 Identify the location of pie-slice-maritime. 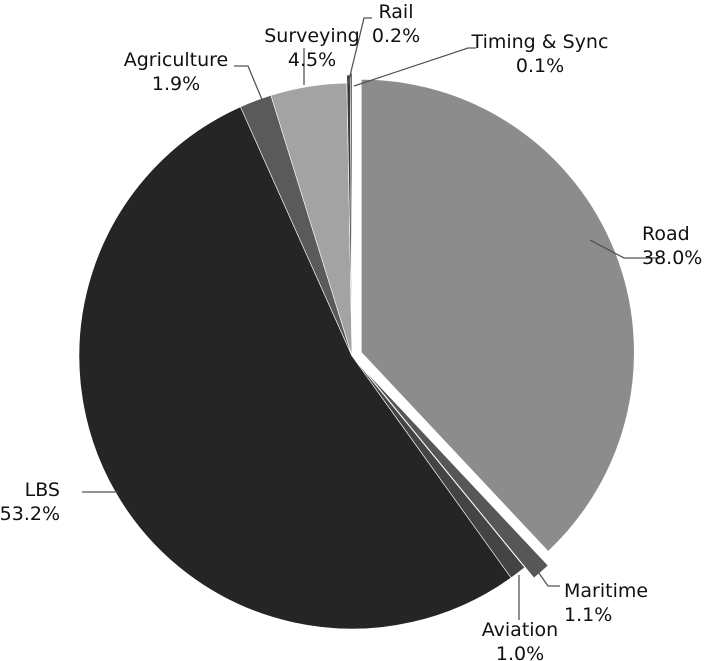
(454, 472).